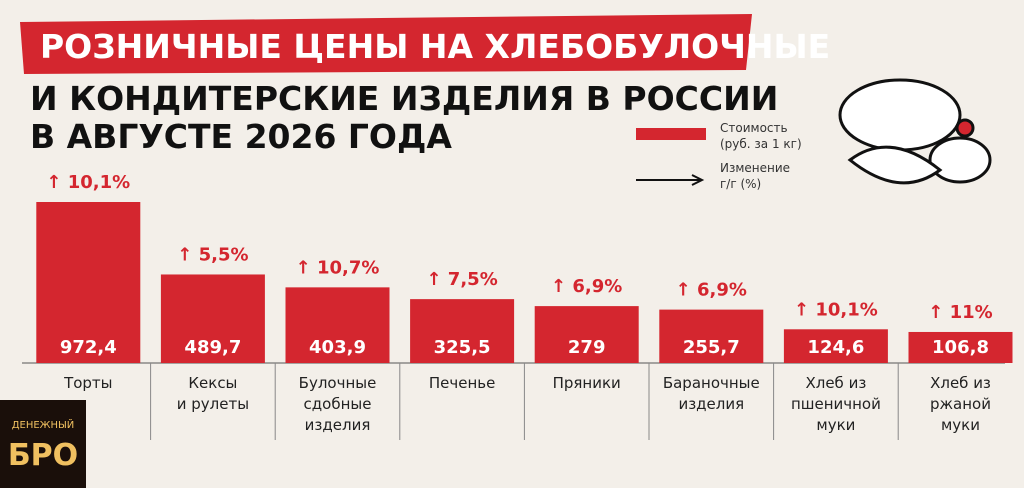  What do you see at coordinates (711, 347) in the screenshot?
I see `value-label: 255,7` at bounding box center [711, 347].